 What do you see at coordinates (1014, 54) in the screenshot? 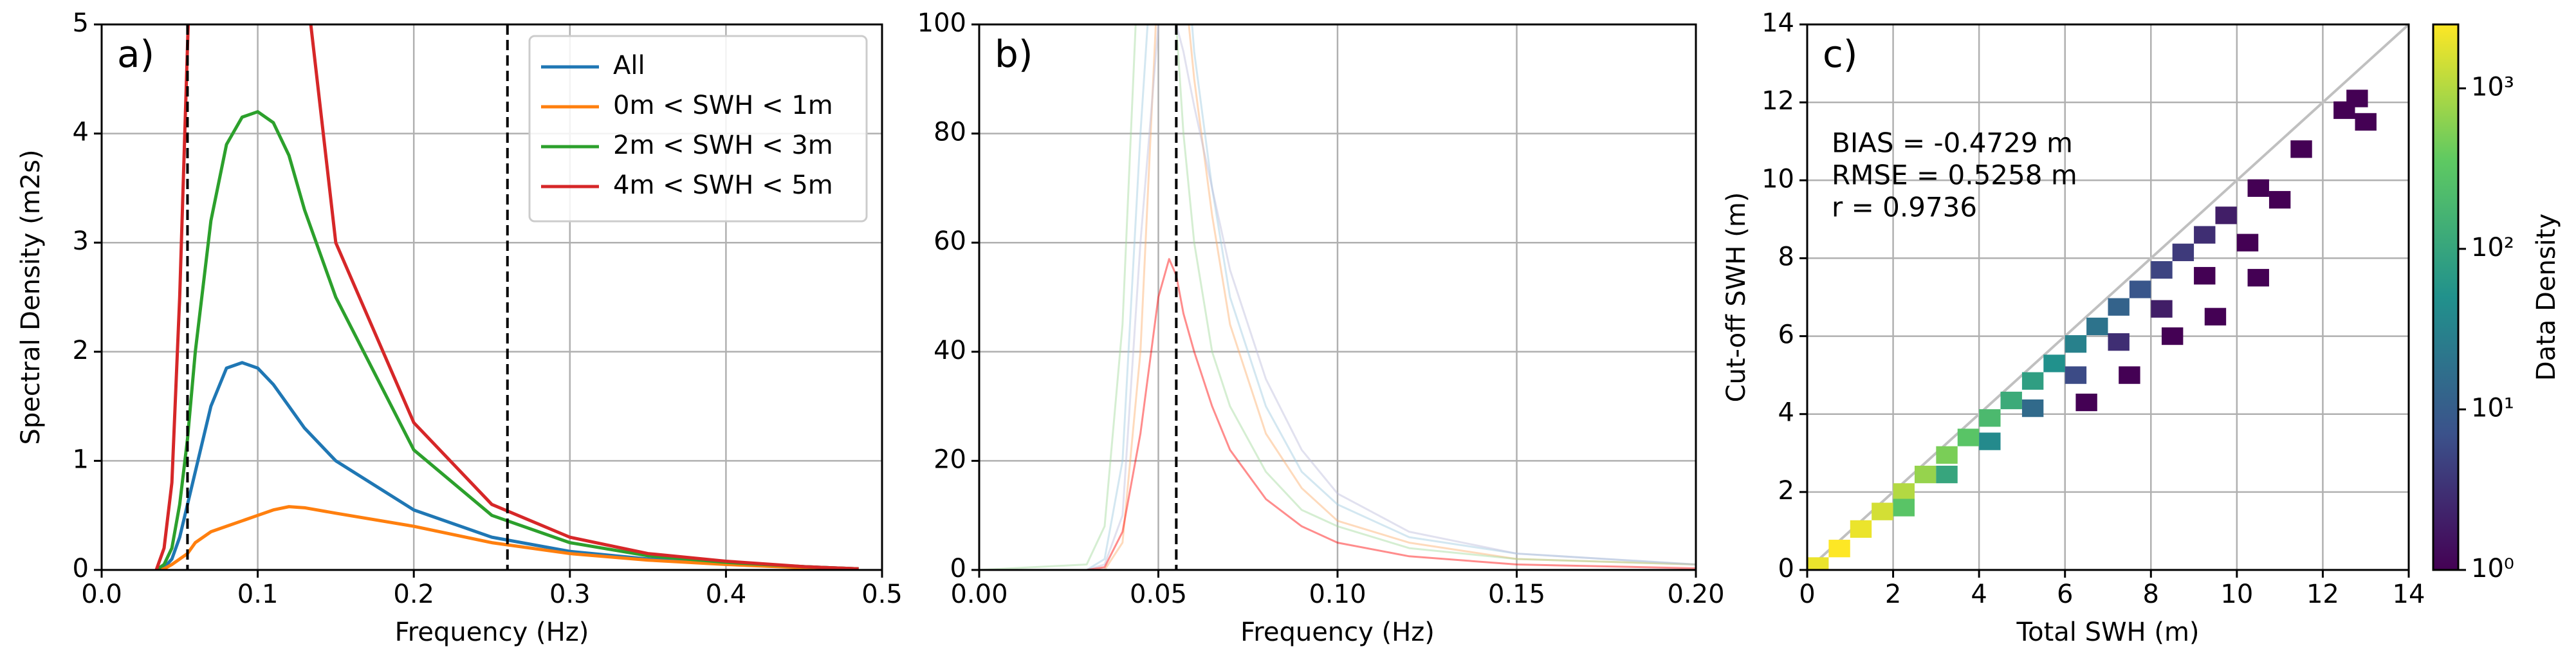
I see `panel-label: b)` at bounding box center [1014, 54].